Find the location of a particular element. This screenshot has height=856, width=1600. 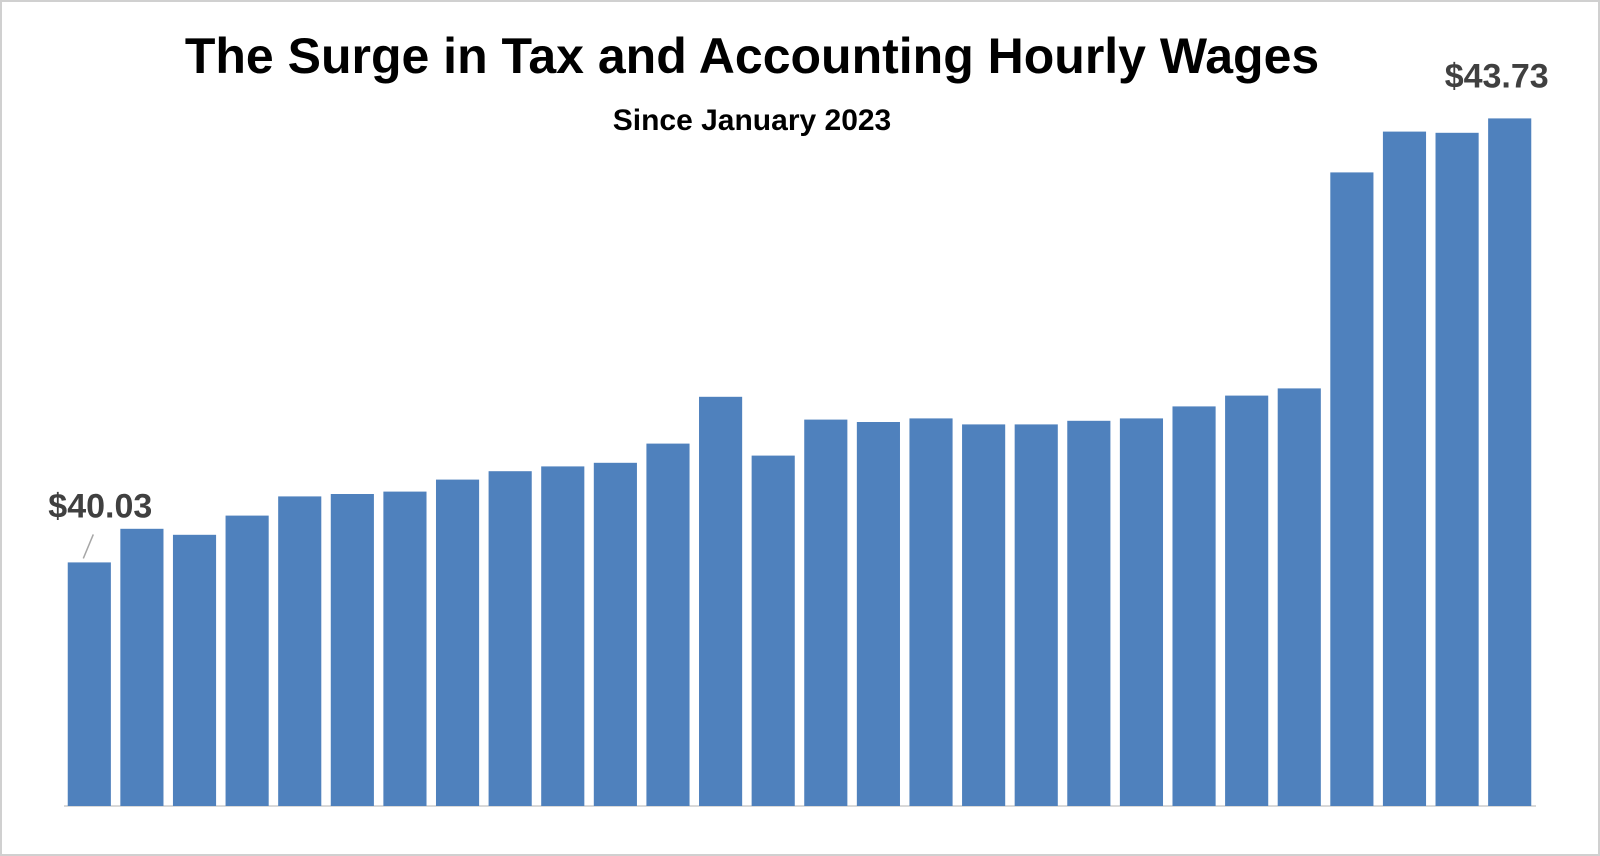

chart-subtitle: Since January 2023 is located at coordinates (752, 120).